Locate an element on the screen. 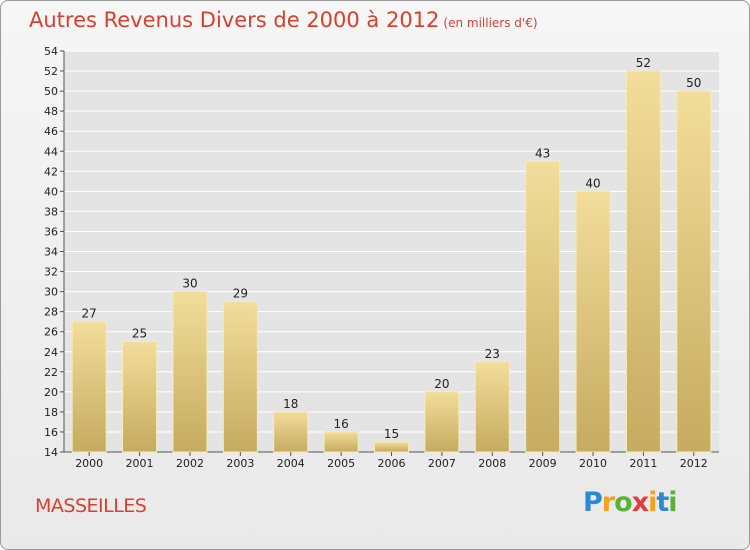 This screenshot has height=550, width=750. x-tick-label: 2009 is located at coordinates (543, 463).